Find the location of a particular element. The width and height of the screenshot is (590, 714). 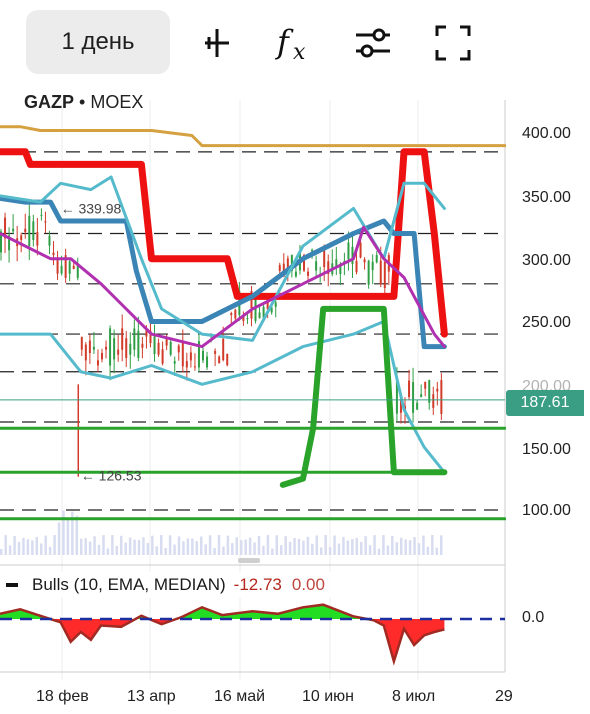

time-tick: 8 июл is located at coordinates (414, 696).